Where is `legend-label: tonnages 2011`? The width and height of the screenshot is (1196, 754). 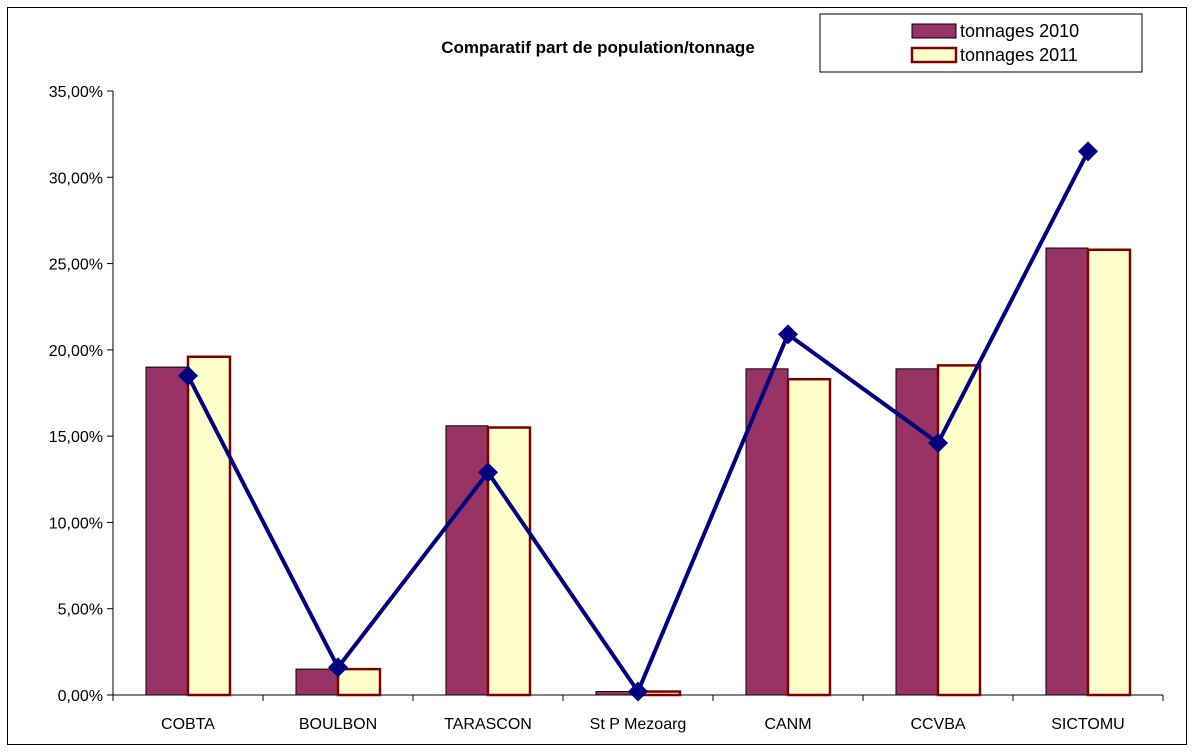
legend-label: tonnages 2011 is located at coordinates (1019, 55).